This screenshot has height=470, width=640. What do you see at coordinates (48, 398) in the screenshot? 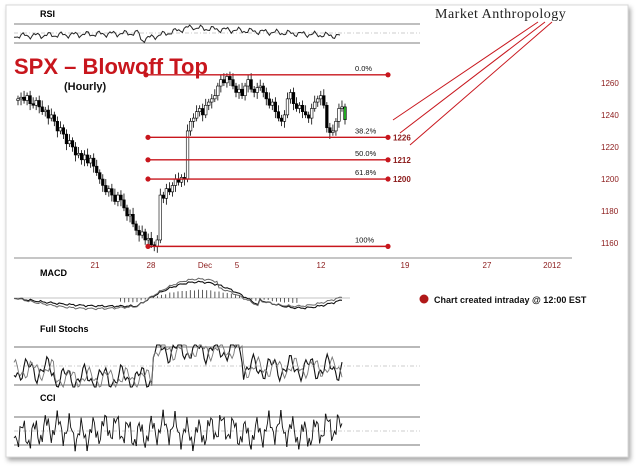
I see `cci-label: CCI` at bounding box center [48, 398].